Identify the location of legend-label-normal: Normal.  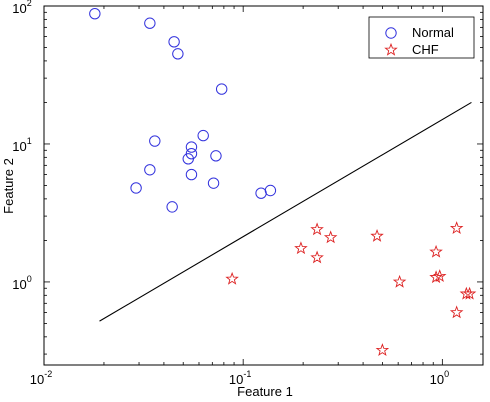
(433, 32).